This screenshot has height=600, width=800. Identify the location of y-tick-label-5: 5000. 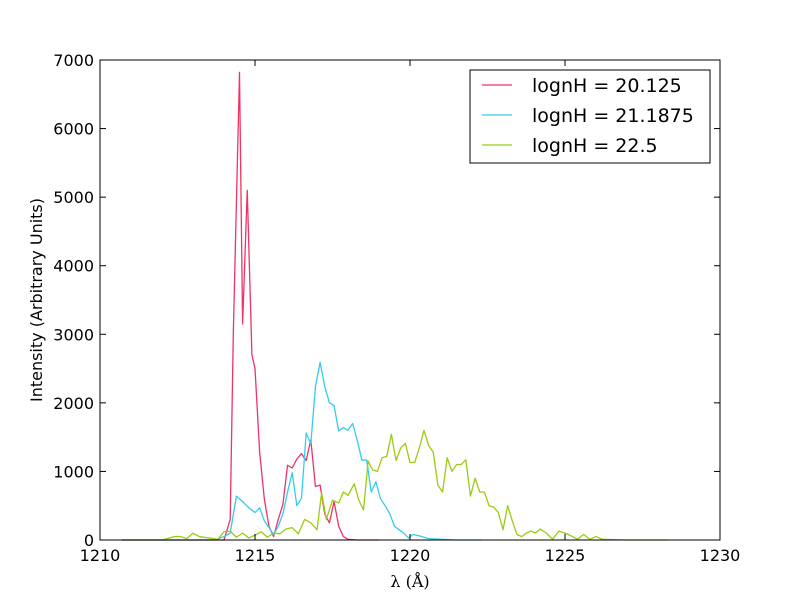
(73, 197).